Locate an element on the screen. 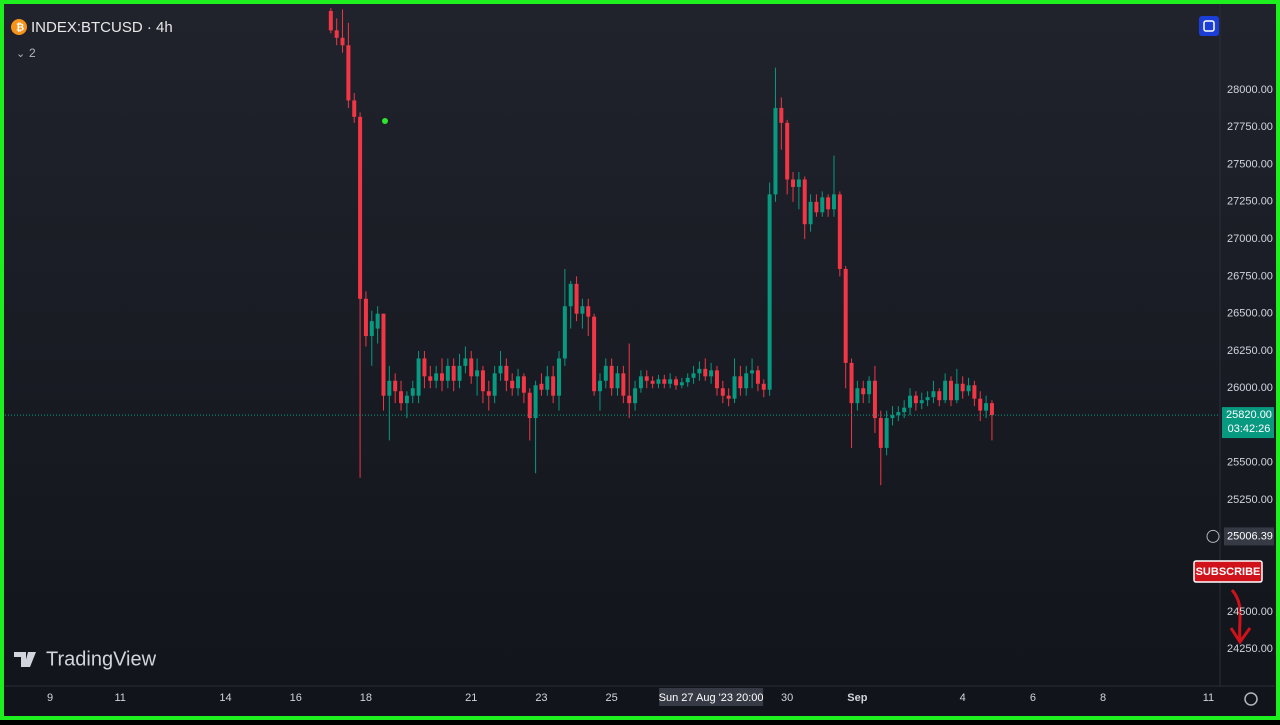  x-tick-label: 11 is located at coordinates (119, 698).